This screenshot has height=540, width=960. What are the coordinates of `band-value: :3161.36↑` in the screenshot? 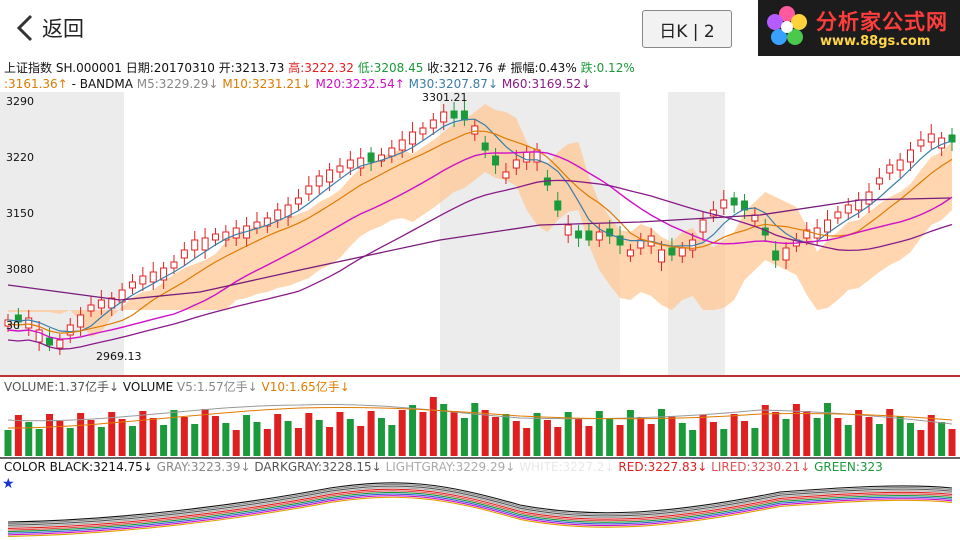 It's located at (36, 84).